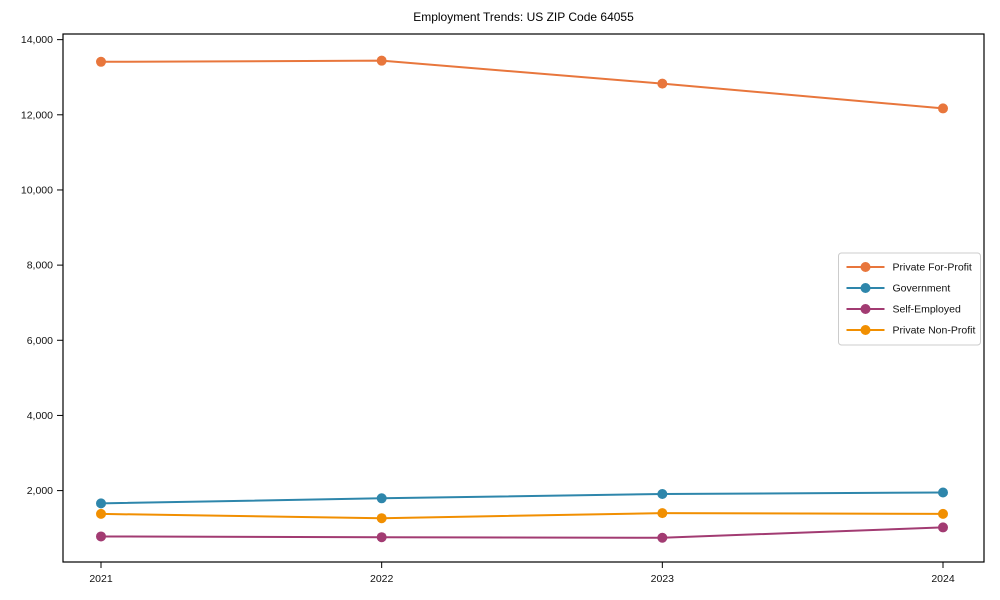 Image resolution: width=1000 pixels, height=600 pixels. What do you see at coordinates (865, 330) in the screenshot?
I see `legend-marker-private-non-profit` at bounding box center [865, 330].